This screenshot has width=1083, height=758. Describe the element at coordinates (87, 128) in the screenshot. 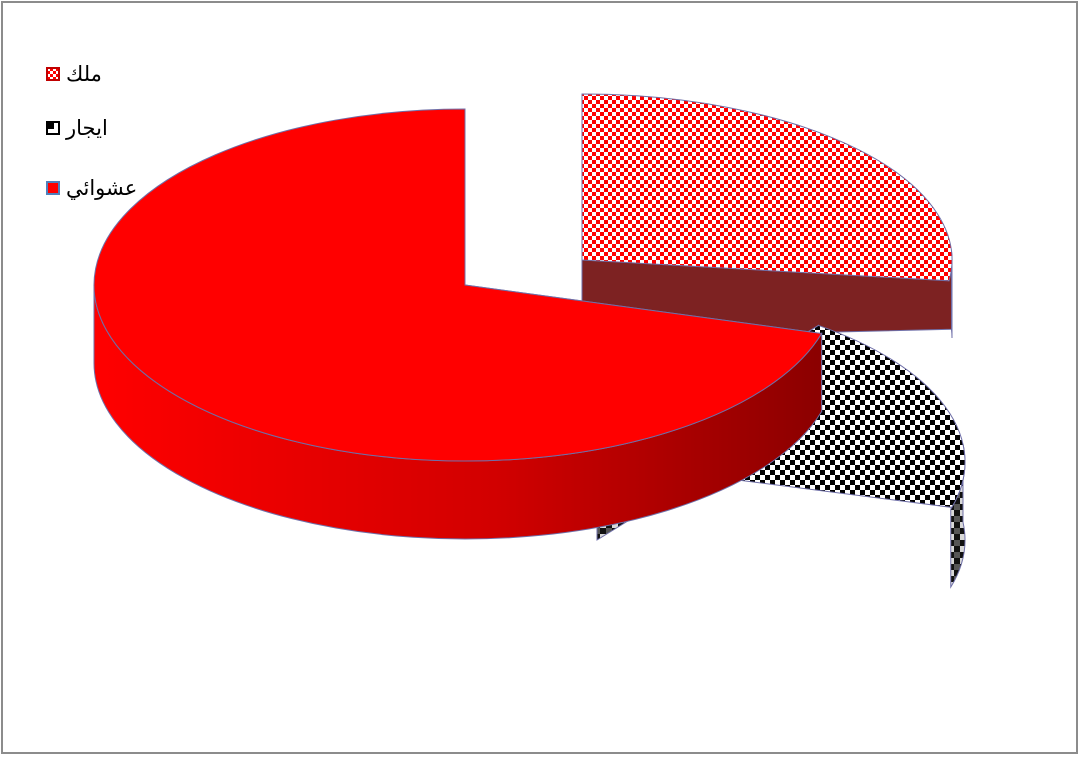

I see `legend-label-ijar: ايجار` at that location.